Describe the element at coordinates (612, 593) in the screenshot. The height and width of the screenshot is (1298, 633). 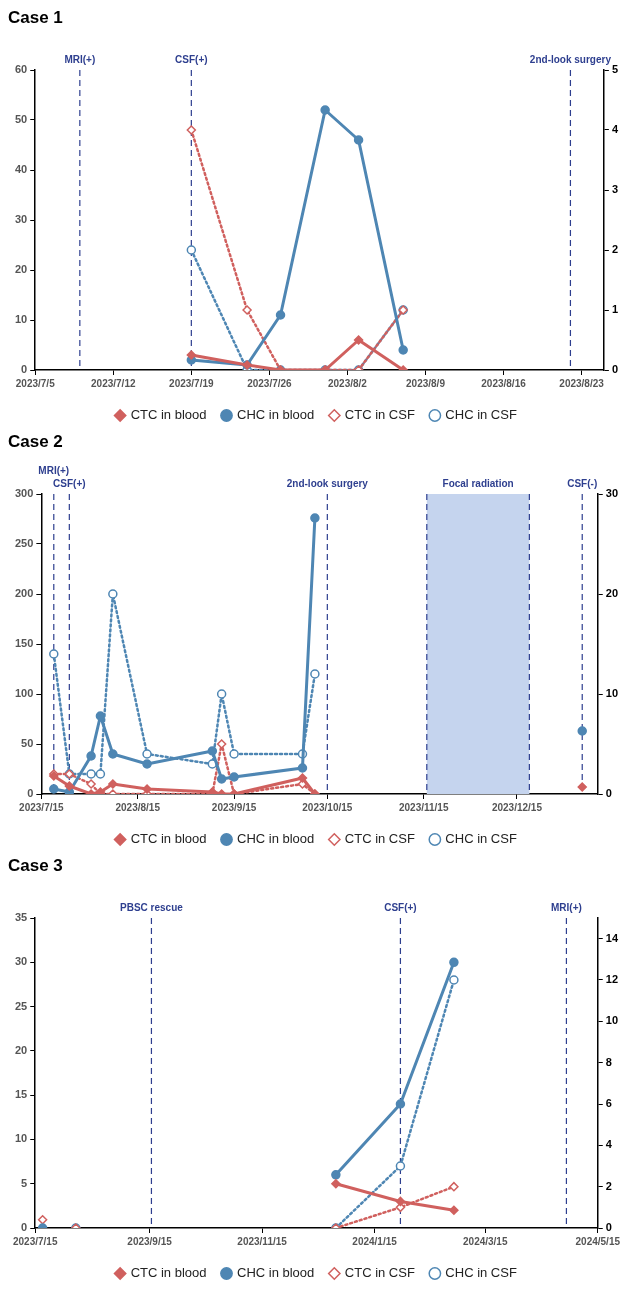
I see `y2-tick-label: 20` at that location.